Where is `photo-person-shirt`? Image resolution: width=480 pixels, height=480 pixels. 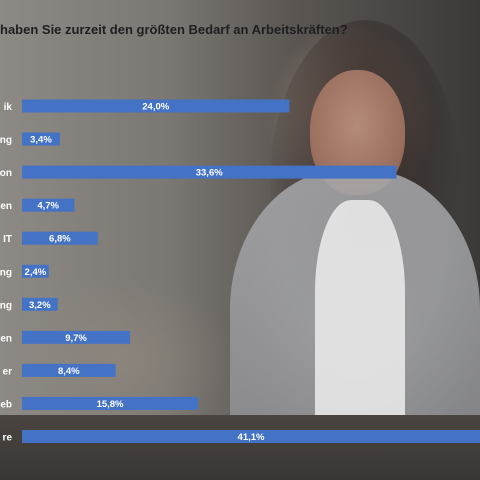
photo-person-shirt is located at coordinates (360, 315).